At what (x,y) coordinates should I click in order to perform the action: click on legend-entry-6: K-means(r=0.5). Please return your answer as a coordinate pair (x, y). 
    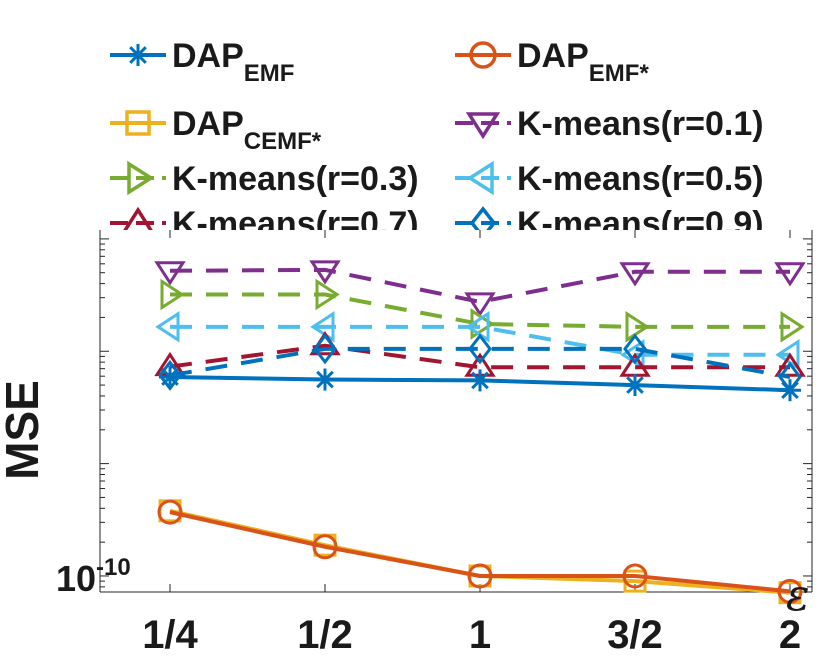
    Looking at the image, I should click on (609, 179).